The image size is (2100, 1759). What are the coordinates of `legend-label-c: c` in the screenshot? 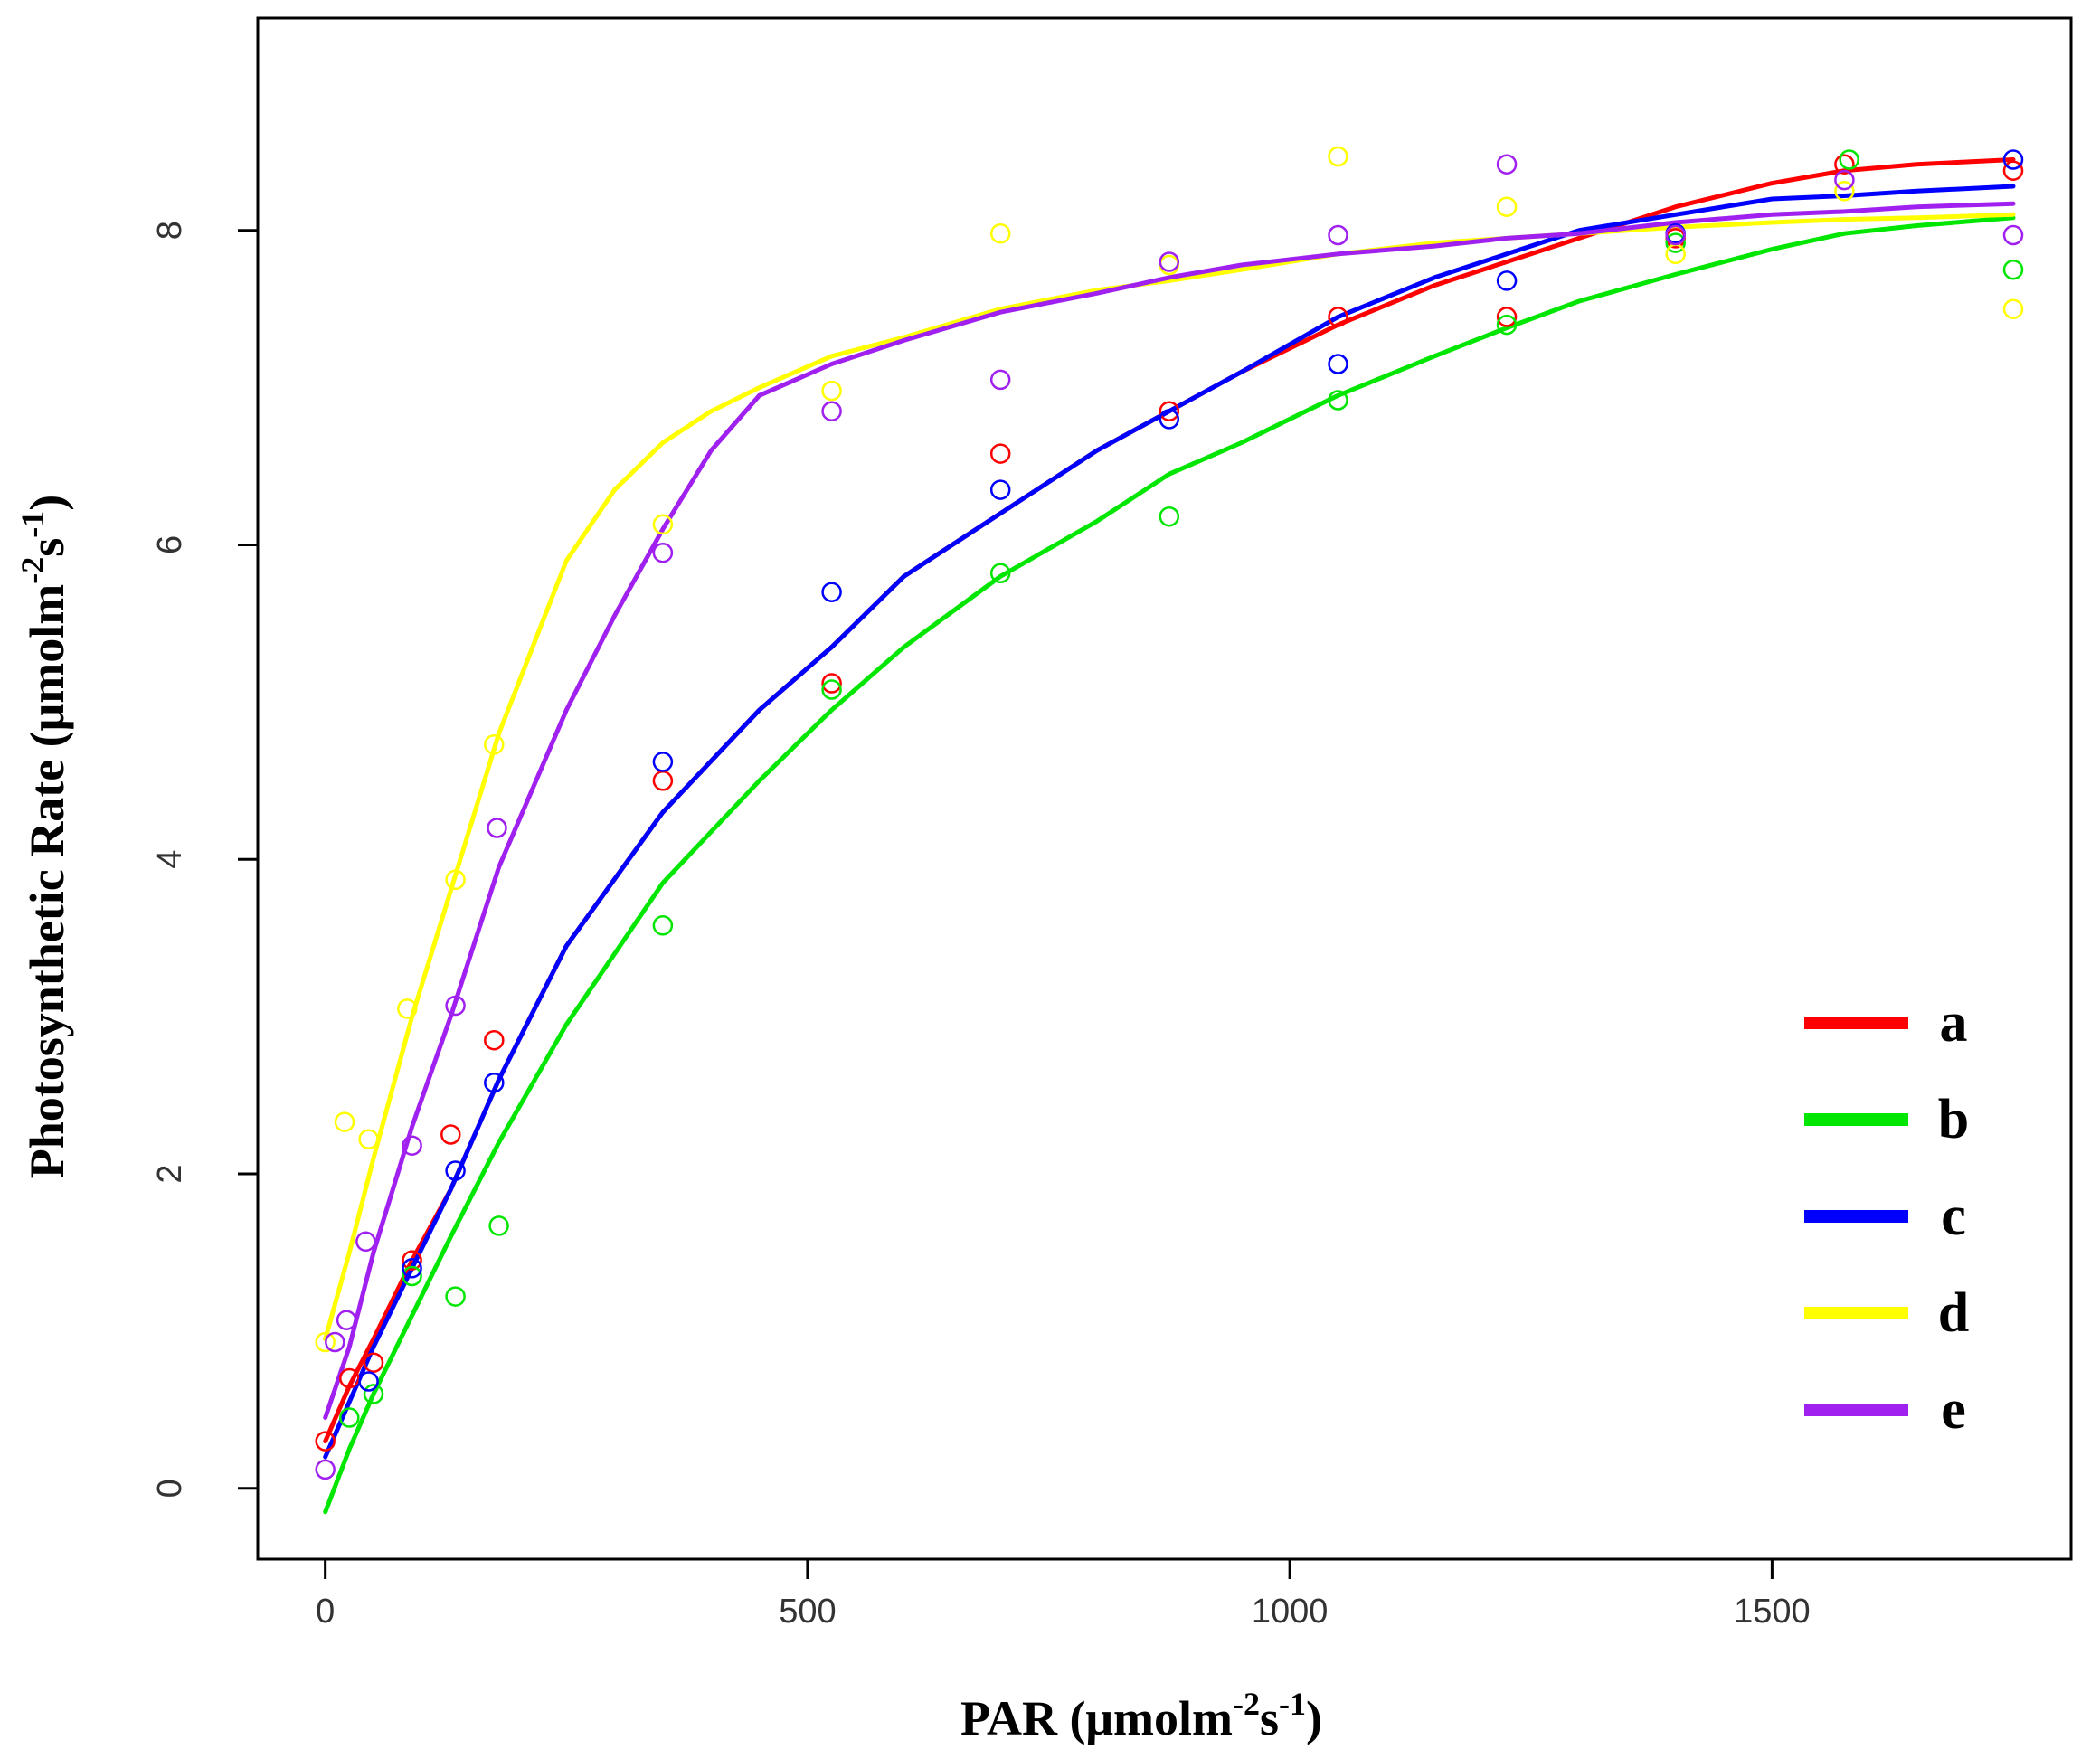 It's located at (1953, 1216).